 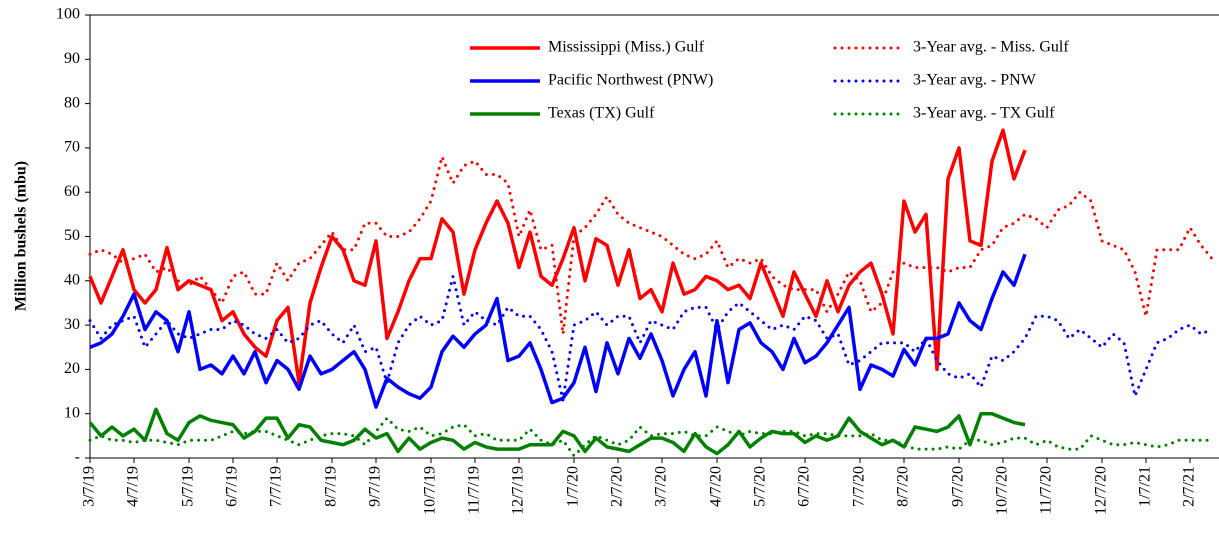 I want to click on legend-label: Texas (TX) Gulf, so click(x=601, y=113).